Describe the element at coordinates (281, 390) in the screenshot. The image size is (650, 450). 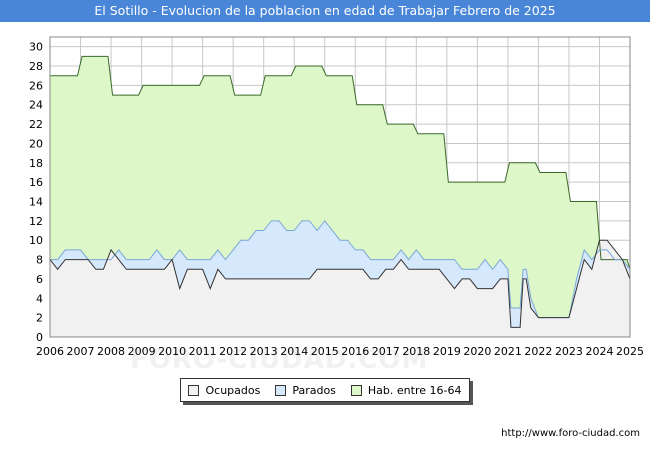
I see `legend-swatch-parados` at that location.